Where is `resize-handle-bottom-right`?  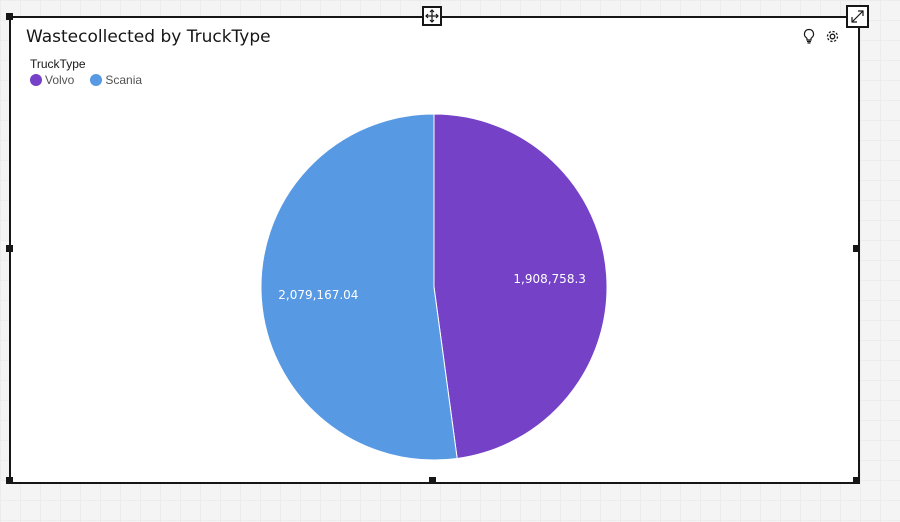 resize-handle-bottom-right is located at coordinates (856, 480).